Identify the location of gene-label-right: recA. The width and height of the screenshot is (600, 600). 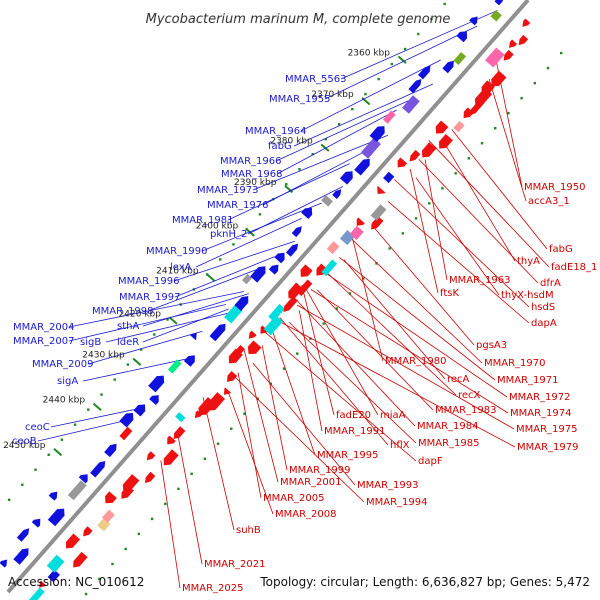
(458, 379).